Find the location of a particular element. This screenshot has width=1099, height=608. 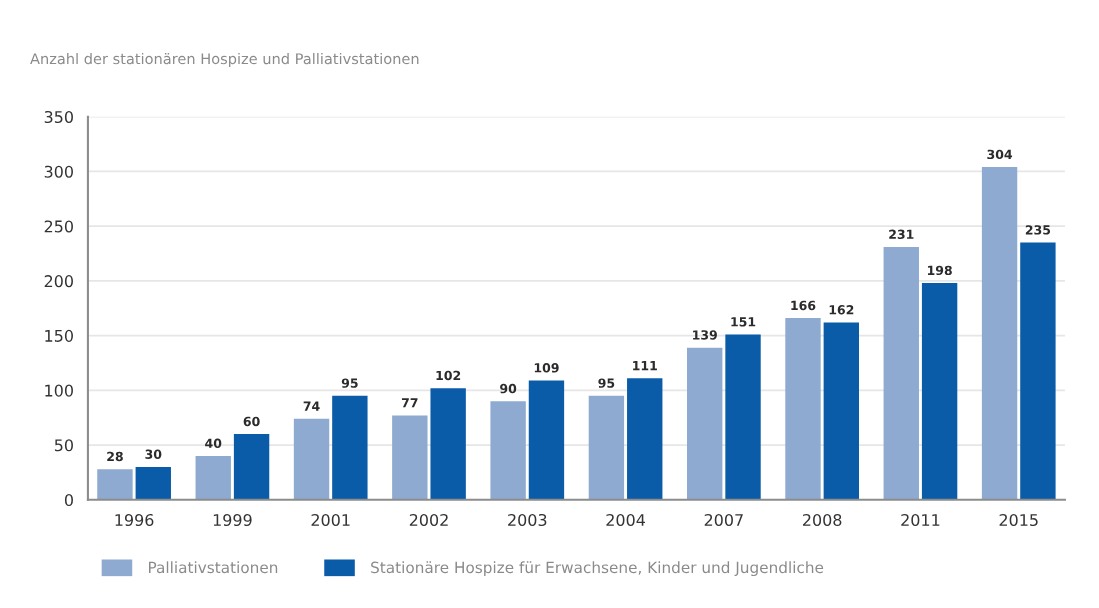

legend-label: Stationäre Hospize für Erwachsene, Kinder und Jugendliche is located at coordinates (597, 569).